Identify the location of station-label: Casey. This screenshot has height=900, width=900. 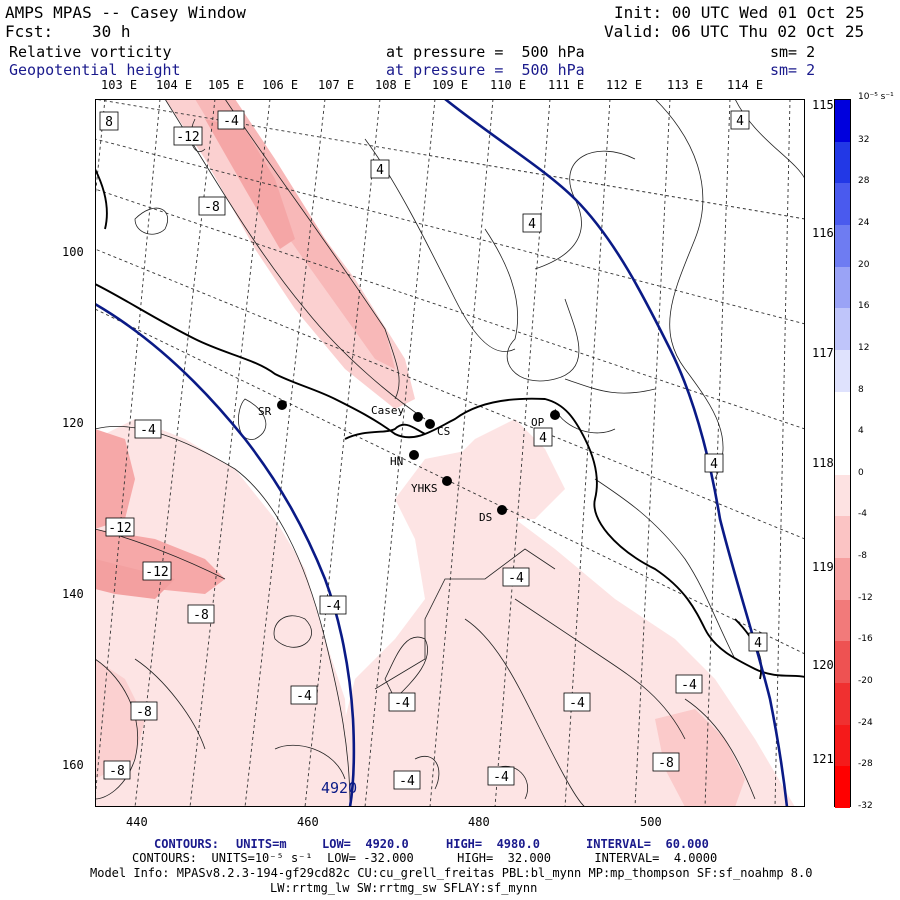
(387, 410).